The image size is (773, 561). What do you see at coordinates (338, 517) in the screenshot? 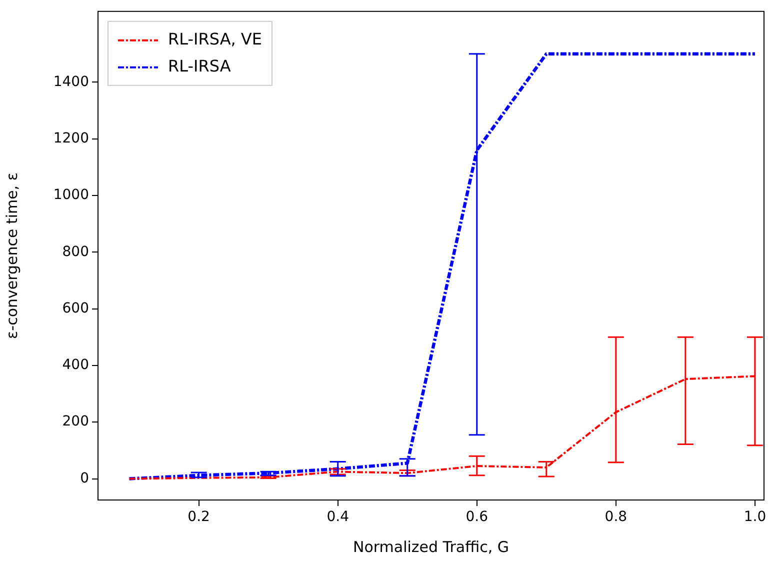
I see `x-tick-label: 0.4` at bounding box center [338, 517].